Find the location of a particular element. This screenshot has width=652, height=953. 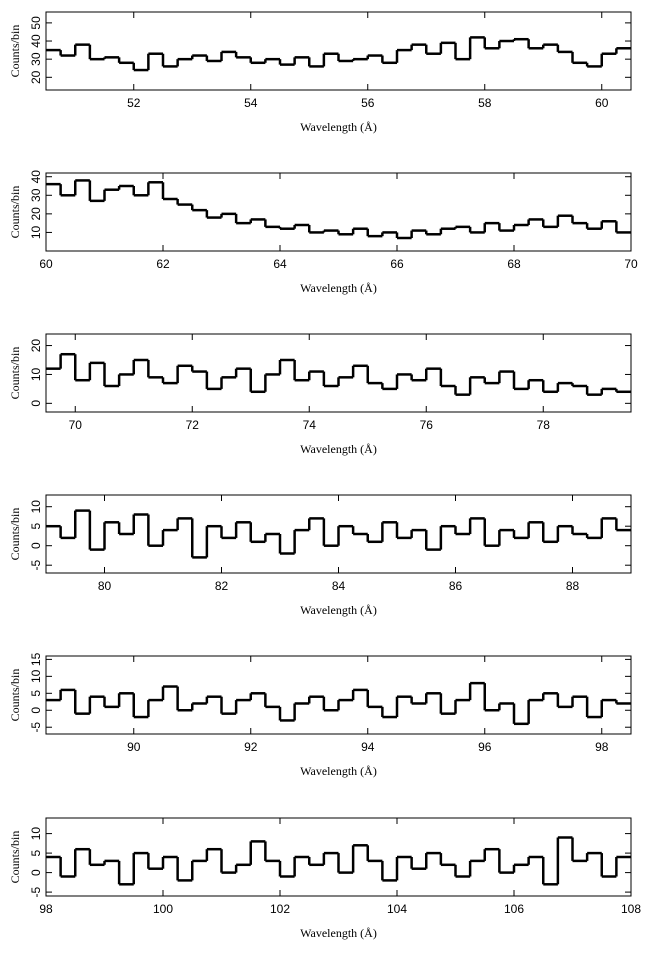

x-tick-label: 88 is located at coordinates (573, 586).